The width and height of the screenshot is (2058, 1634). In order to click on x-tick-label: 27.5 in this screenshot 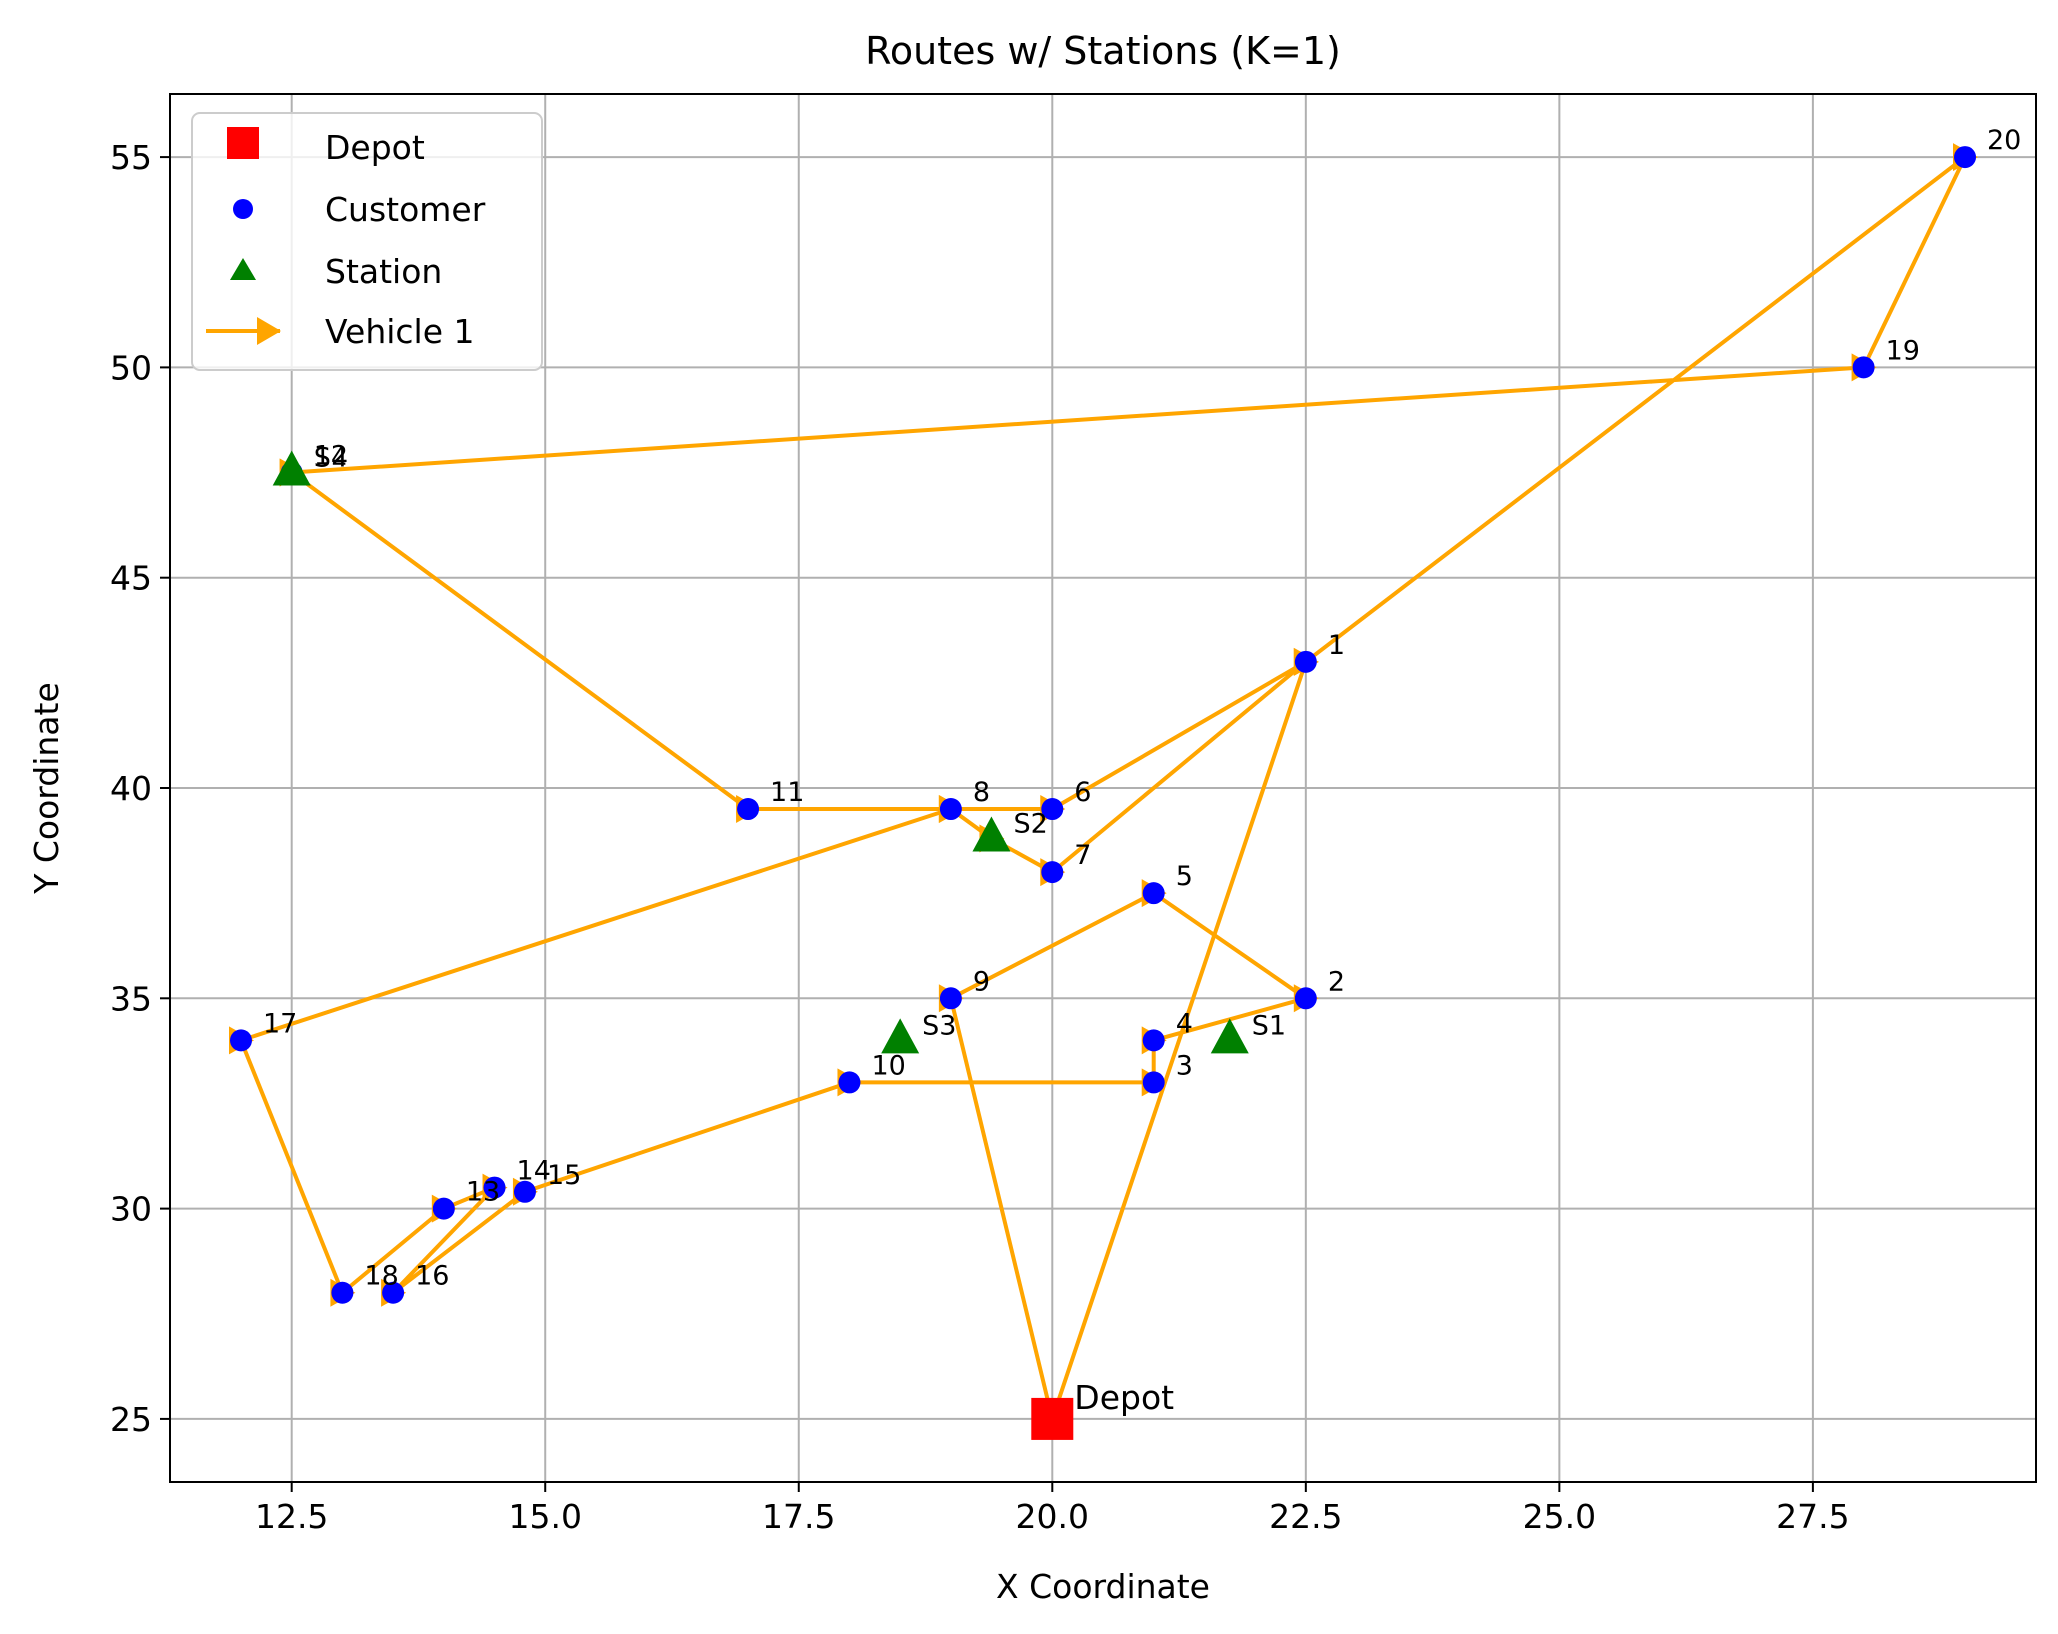, I will do `click(1812, 1516)`.